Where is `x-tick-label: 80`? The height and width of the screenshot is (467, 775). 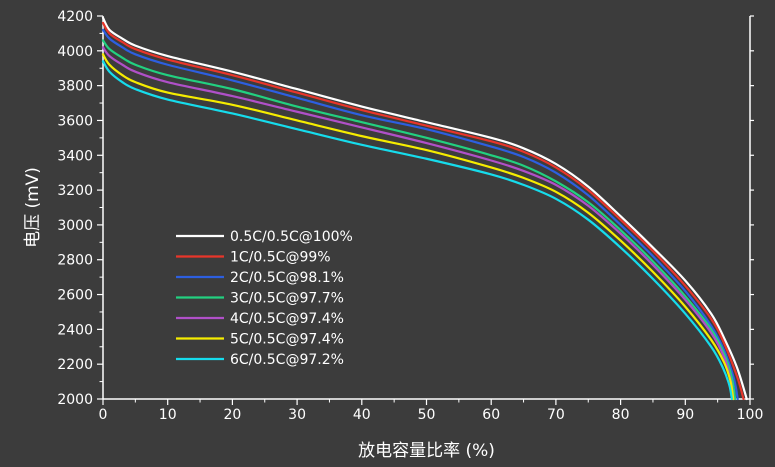 x-tick-label: 80 is located at coordinates (621, 415).